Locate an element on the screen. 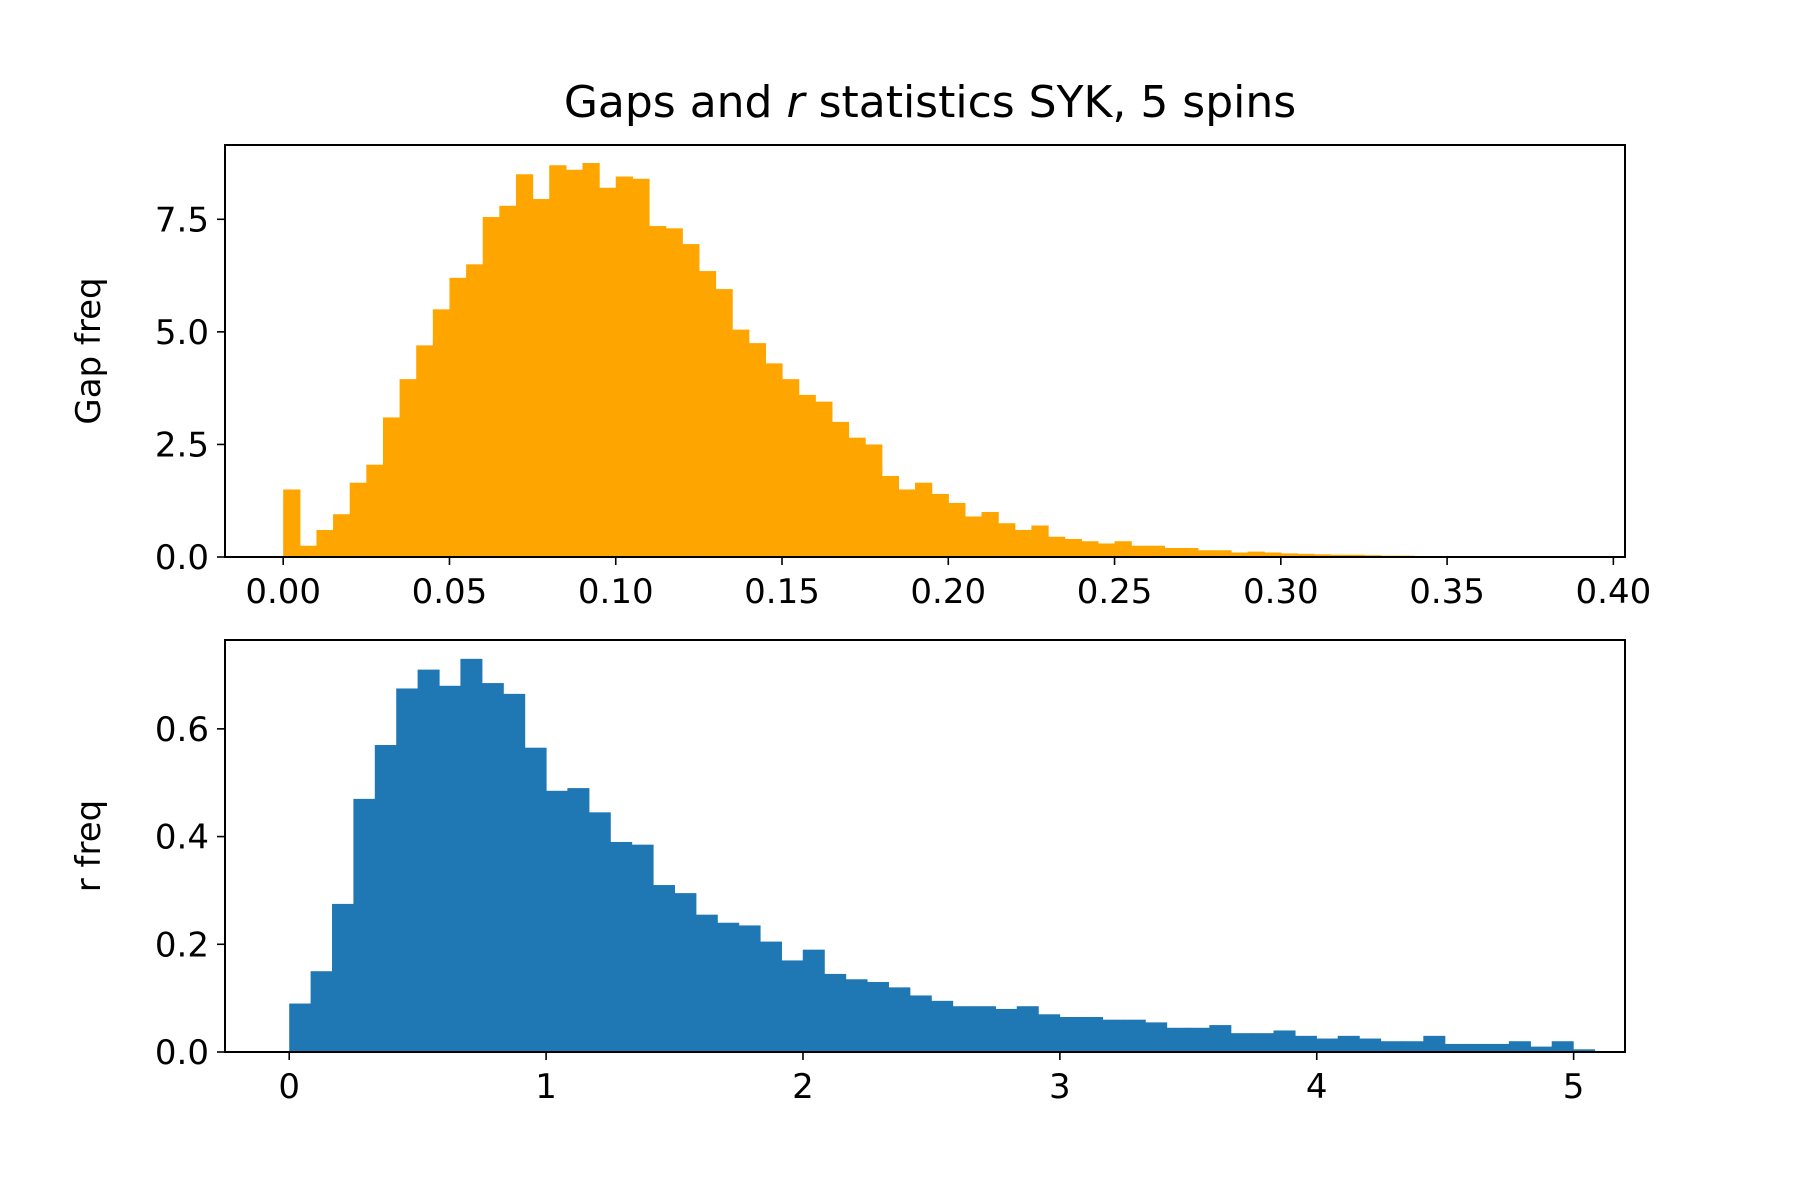  r-x-tick-label: 2 is located at coordinates (803, 1087).